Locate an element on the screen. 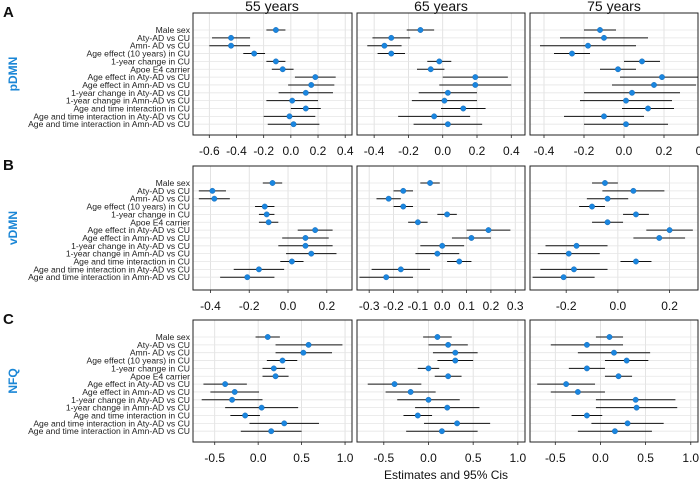  facet-A-3: -0.4 -0.2 0.0 0.2 0.4 is located at coordinates (614, 85).